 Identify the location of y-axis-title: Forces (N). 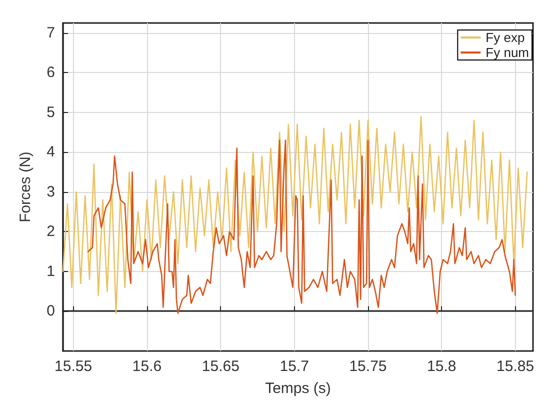
(25, 187).